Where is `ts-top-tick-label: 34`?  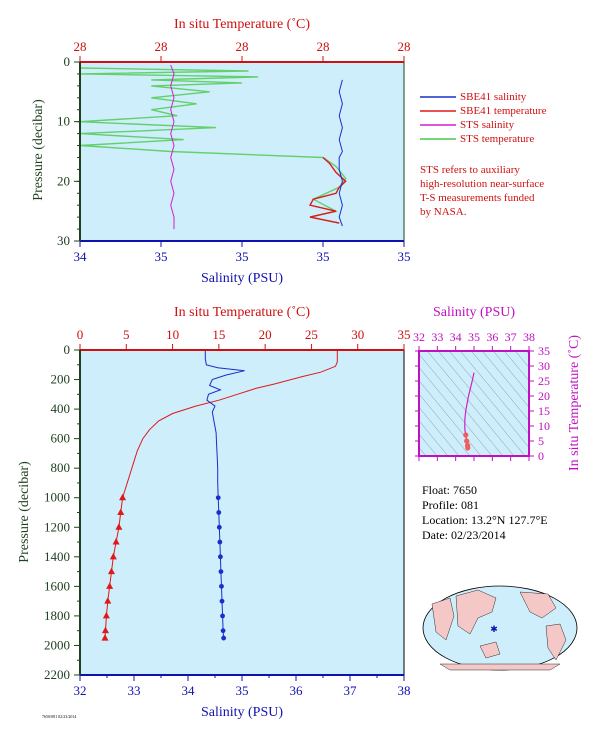
ts-top-tick-label: 34 is located at coordinates (456, 337).